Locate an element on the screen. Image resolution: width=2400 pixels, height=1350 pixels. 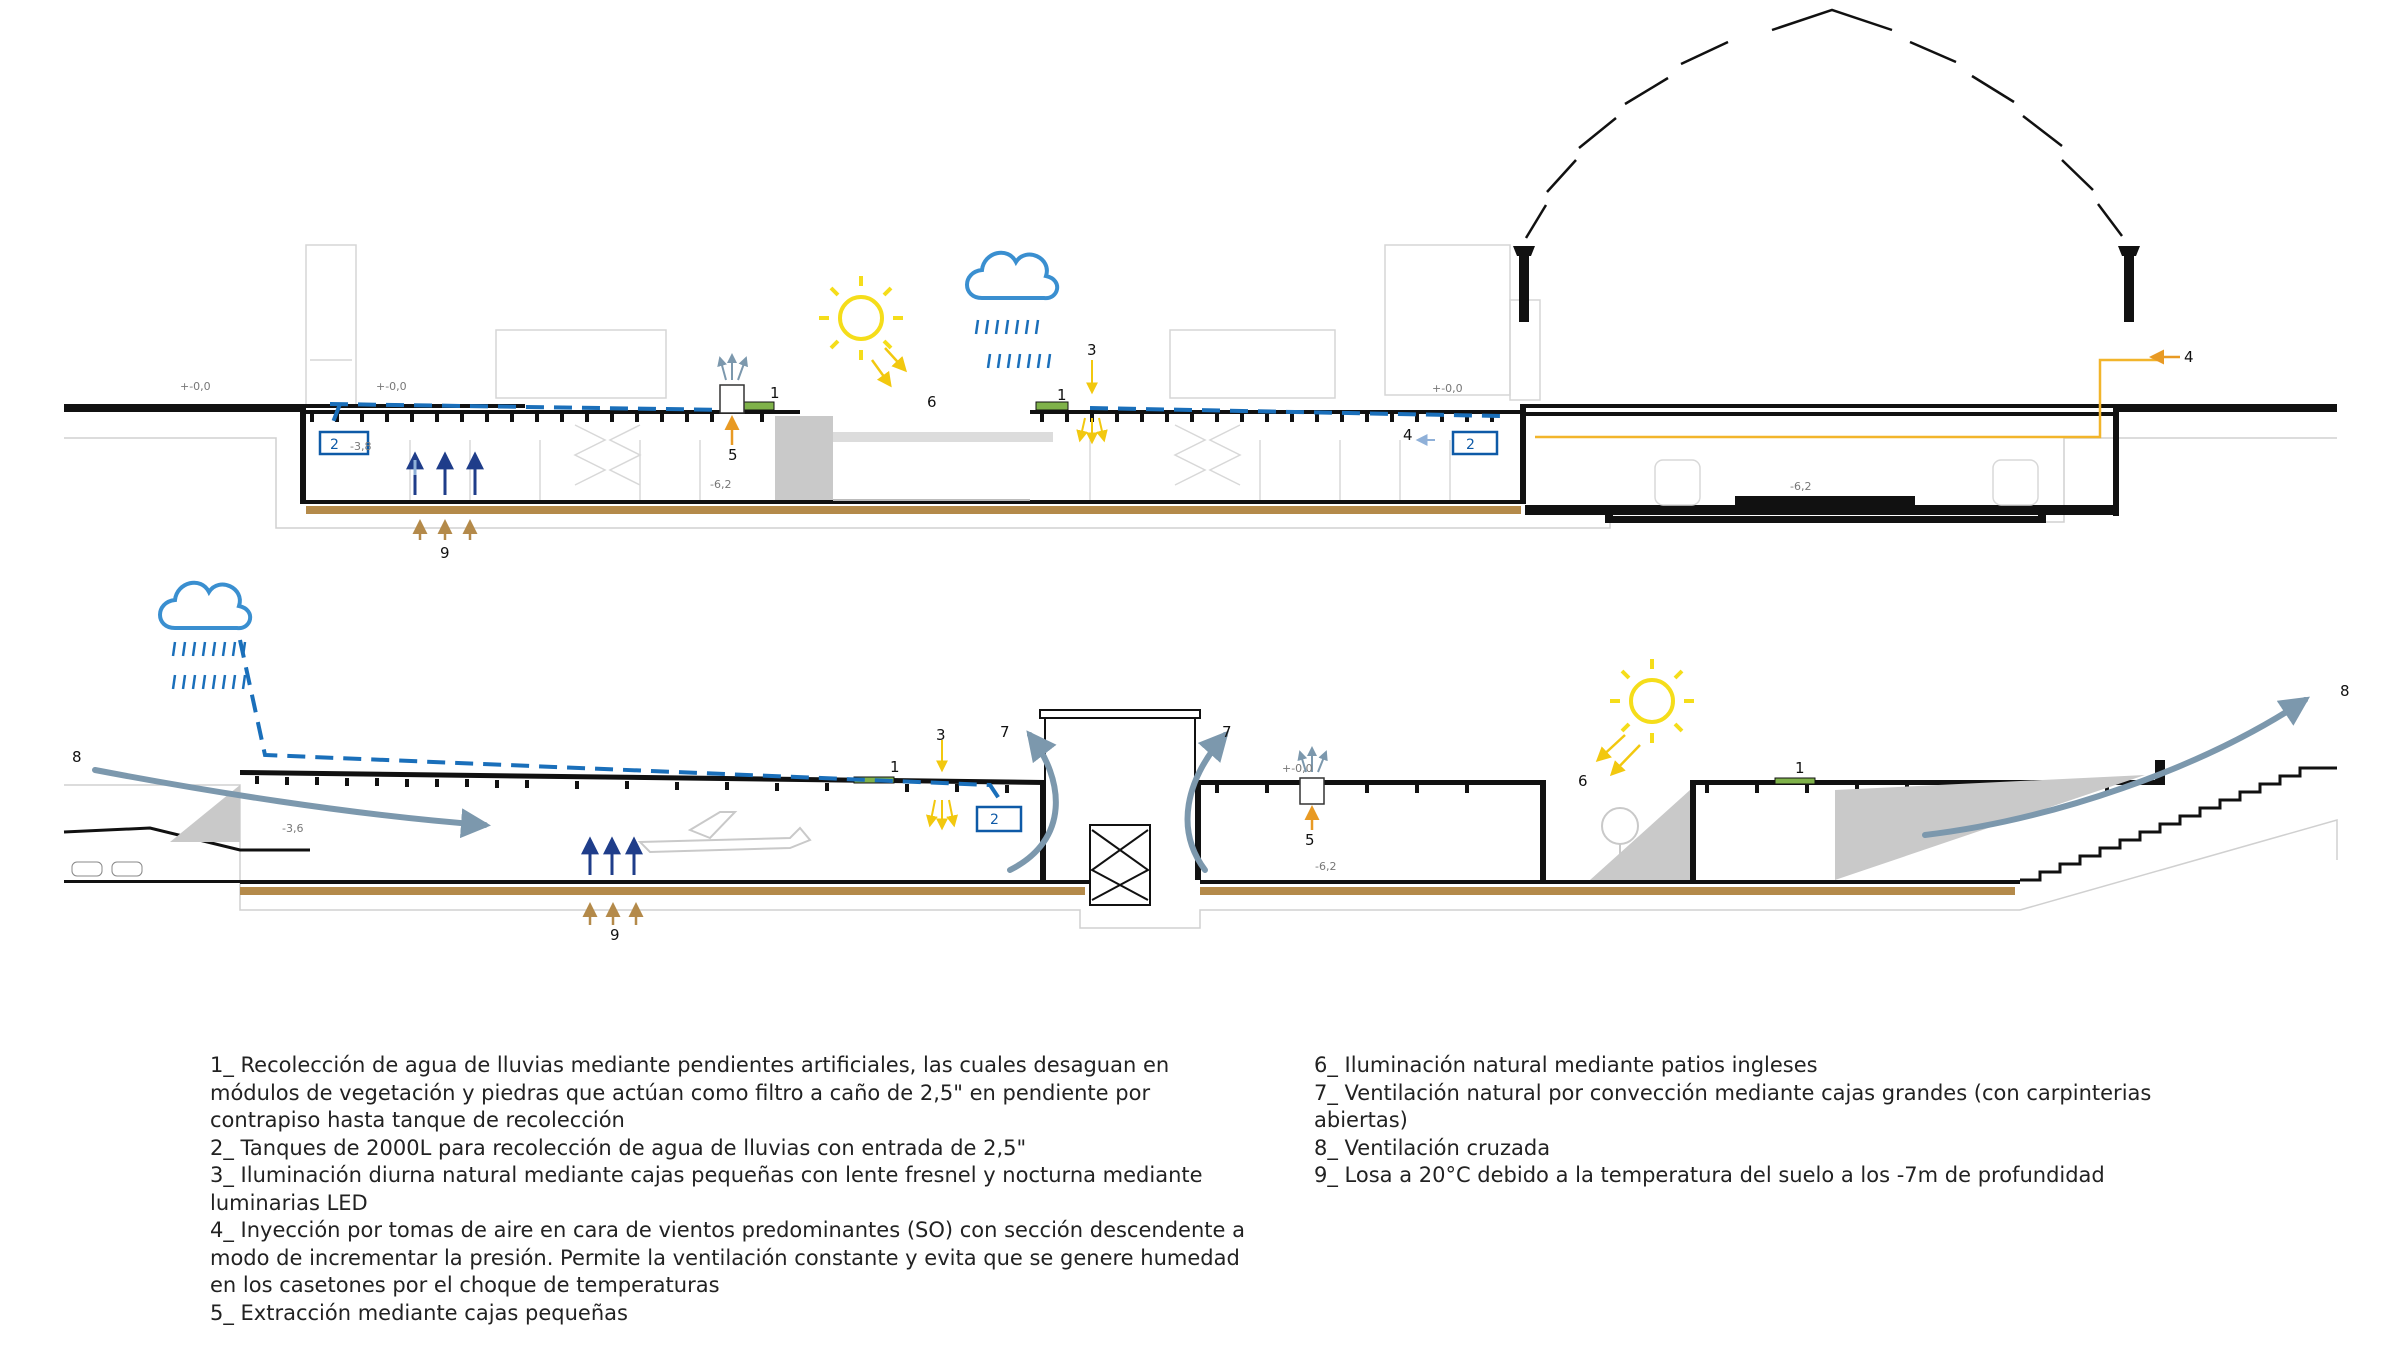
legend-item-8: 8_ Ventilación cruzada is located at coordinates (1432, 1147).